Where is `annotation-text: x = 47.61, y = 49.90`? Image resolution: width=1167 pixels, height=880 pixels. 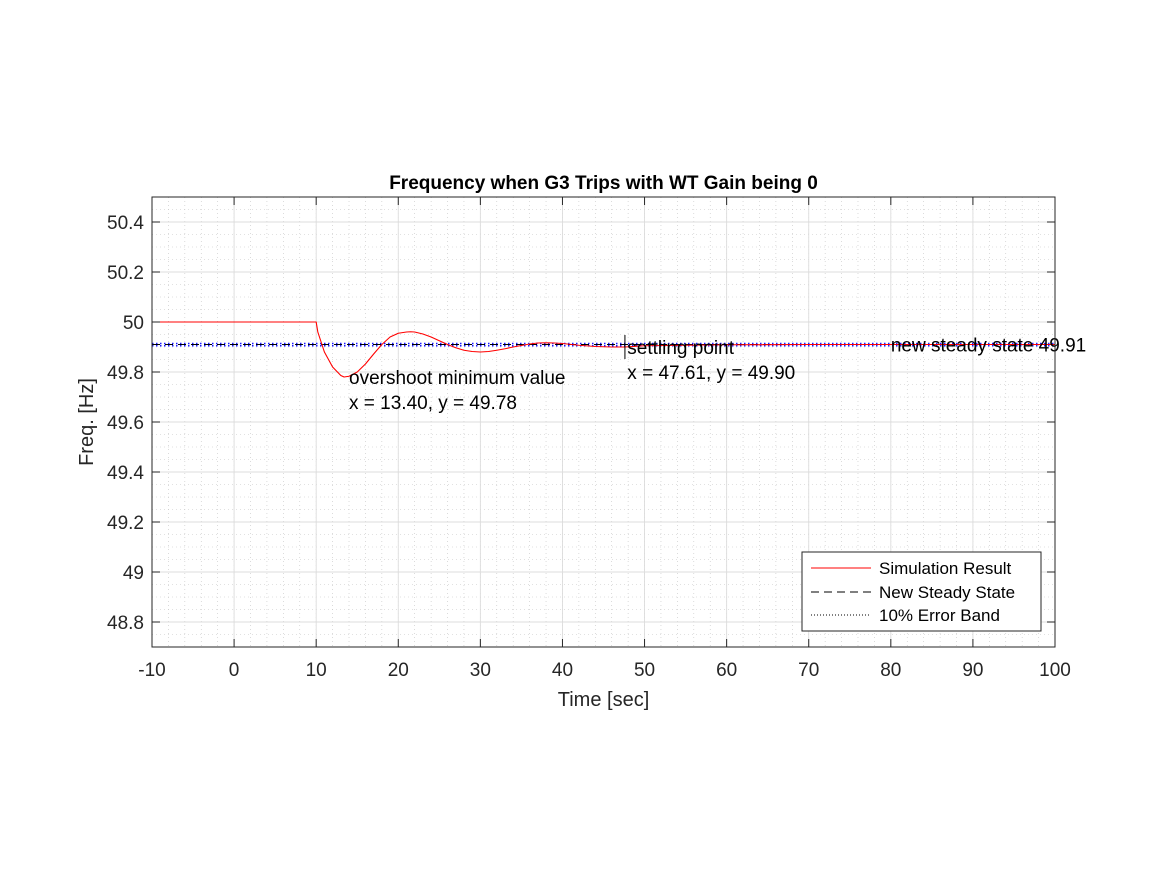 annotation-text: x = 47.61, y = 49.90 is located at coordinates (711, 373).